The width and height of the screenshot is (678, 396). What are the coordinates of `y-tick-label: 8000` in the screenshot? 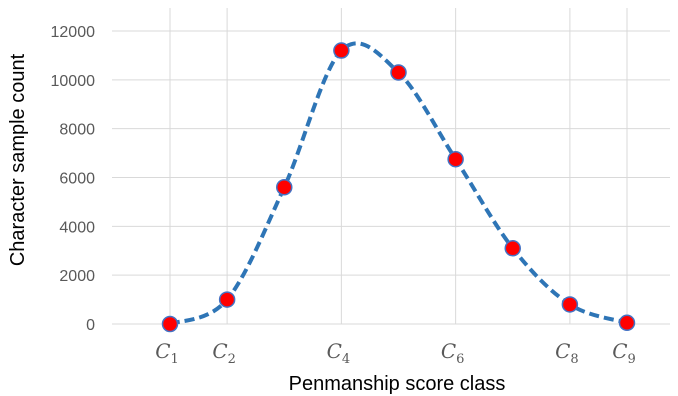 It's located at (77, 130).